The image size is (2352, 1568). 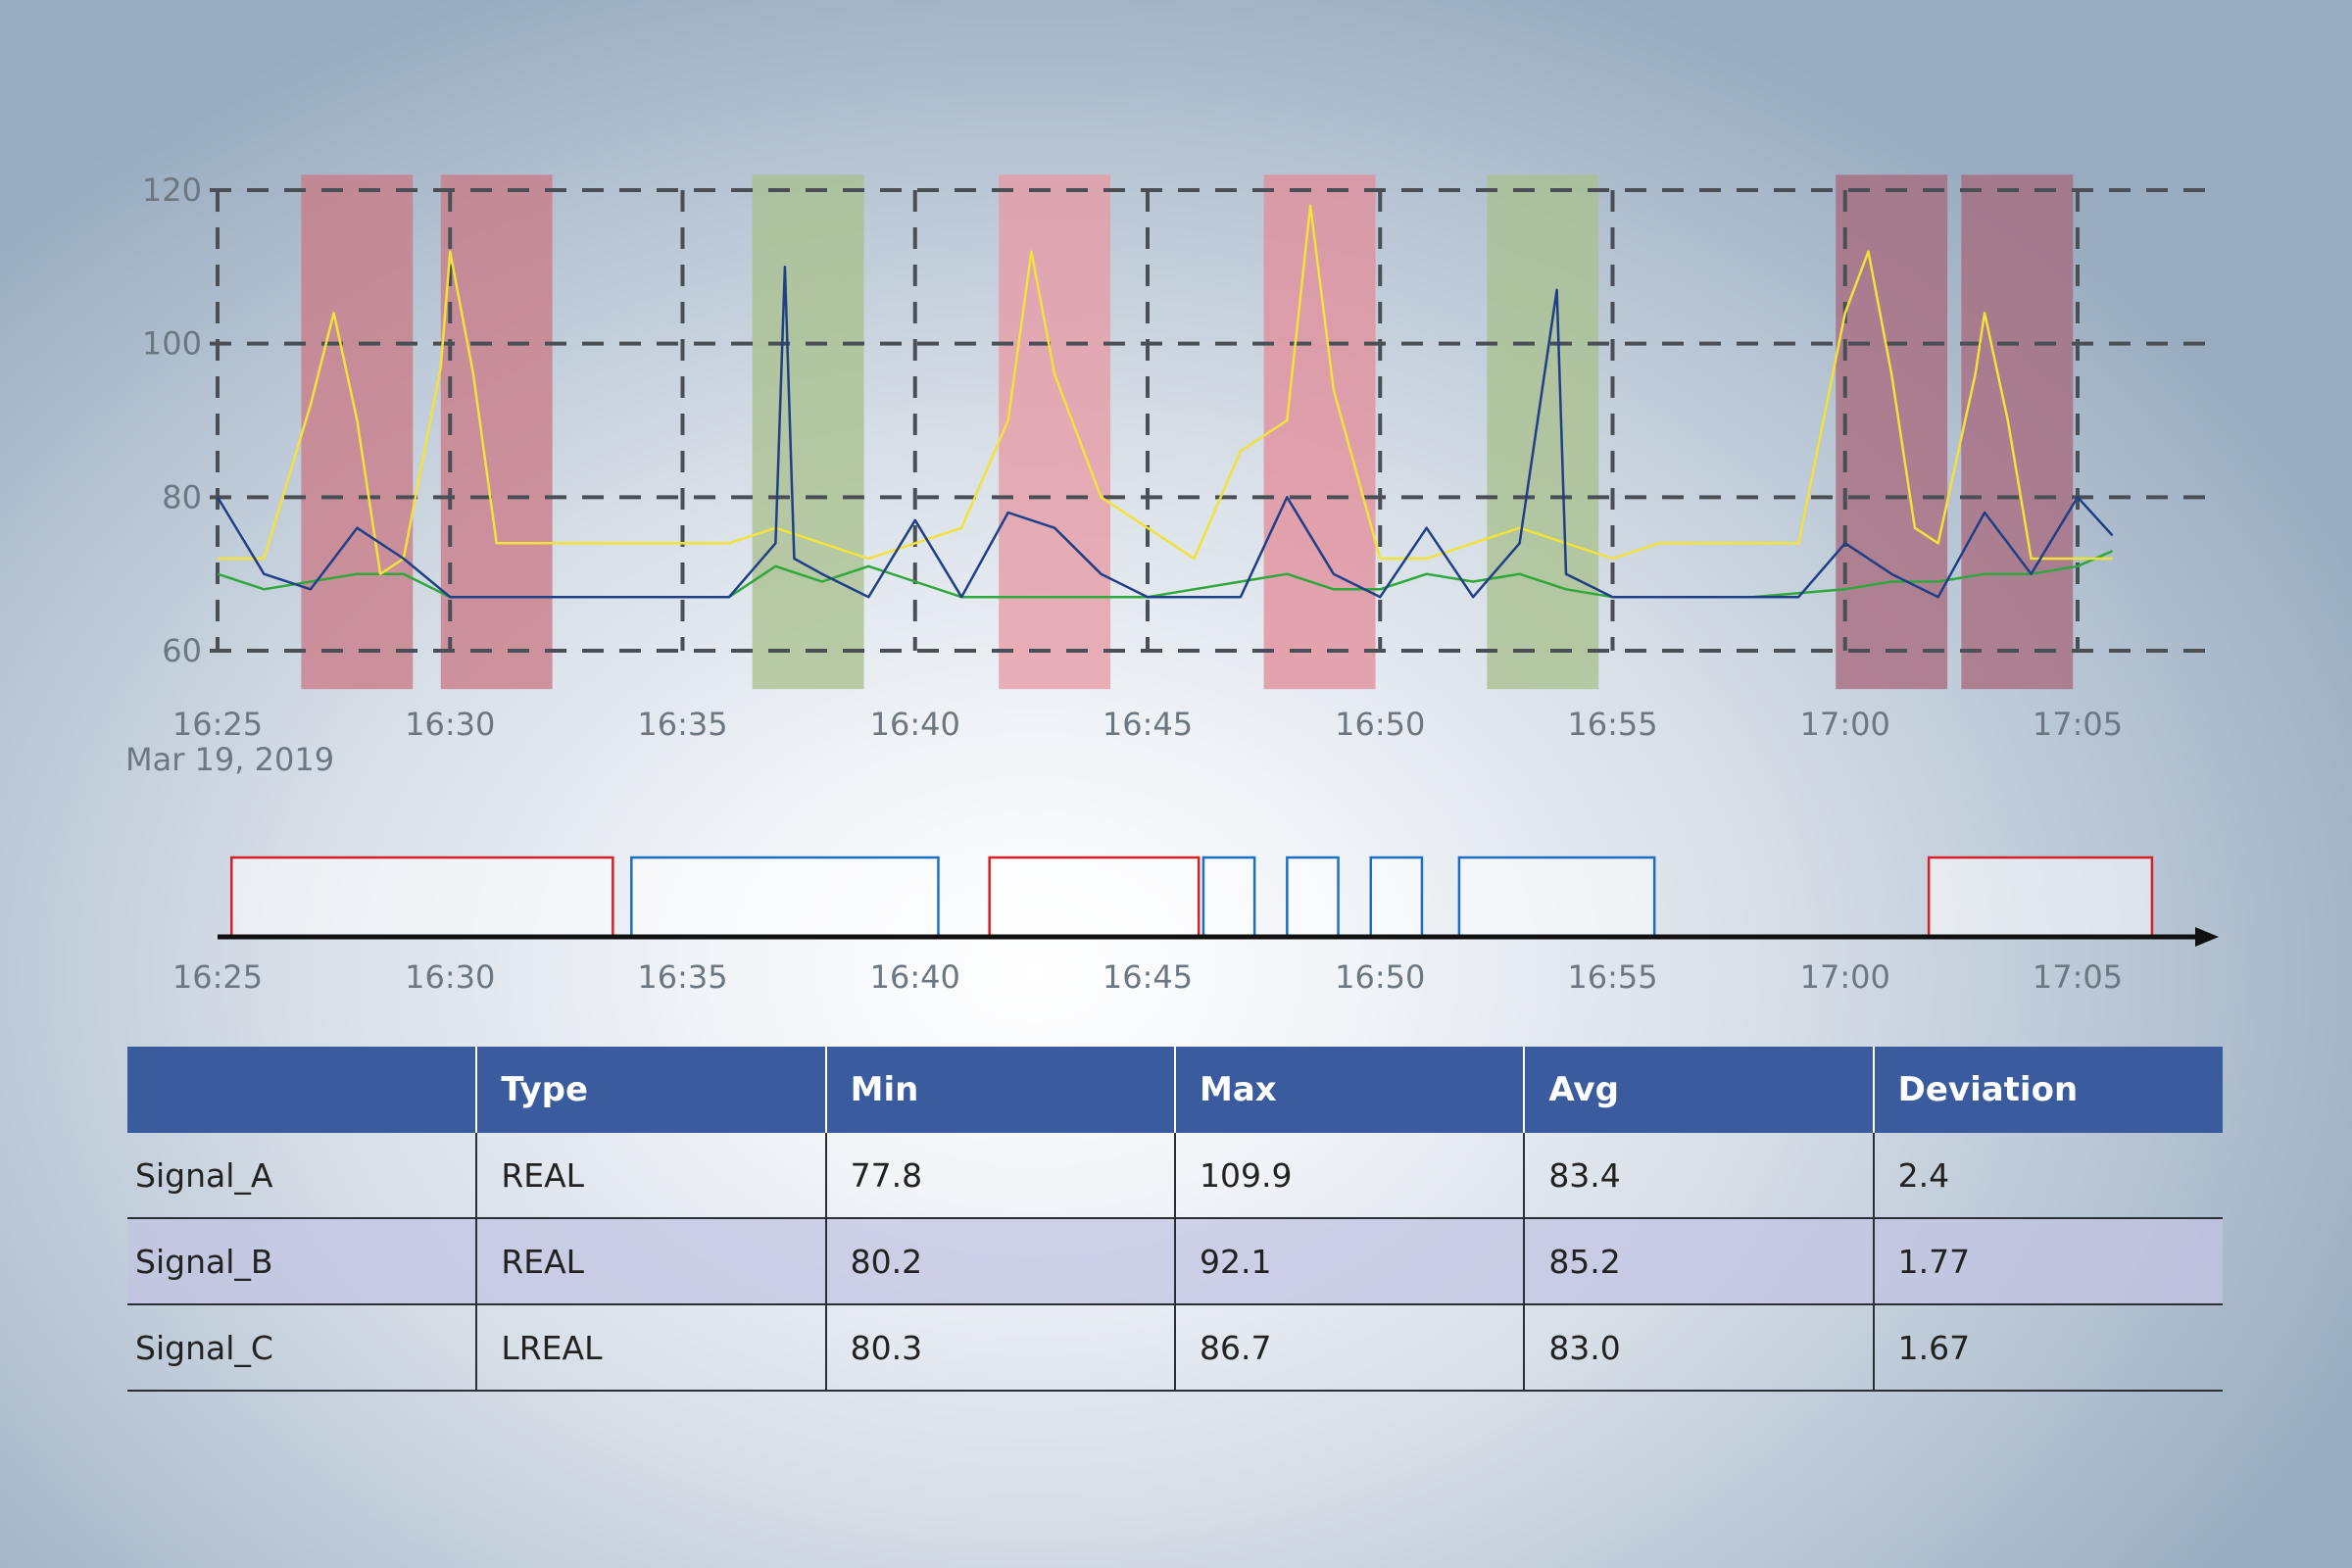 What do you see at coordinates (302, 1348) in the screenshot?
I see `cell-signal: Signal_C` at bounding box center [302, 1348].